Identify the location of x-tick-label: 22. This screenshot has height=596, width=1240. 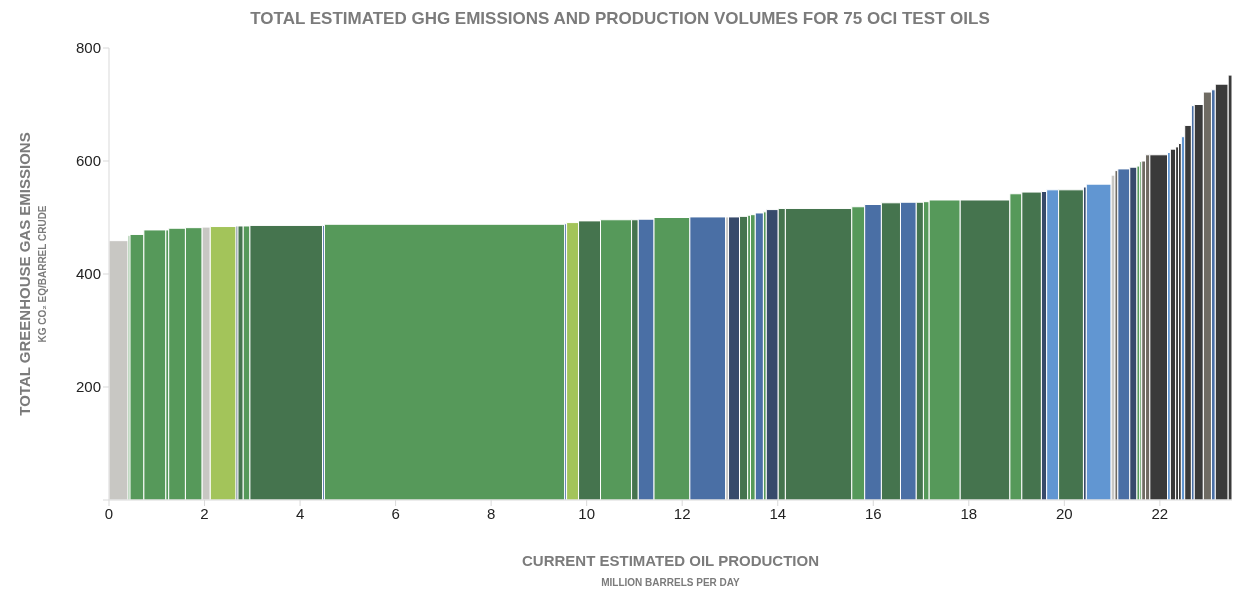
(1160, 513).